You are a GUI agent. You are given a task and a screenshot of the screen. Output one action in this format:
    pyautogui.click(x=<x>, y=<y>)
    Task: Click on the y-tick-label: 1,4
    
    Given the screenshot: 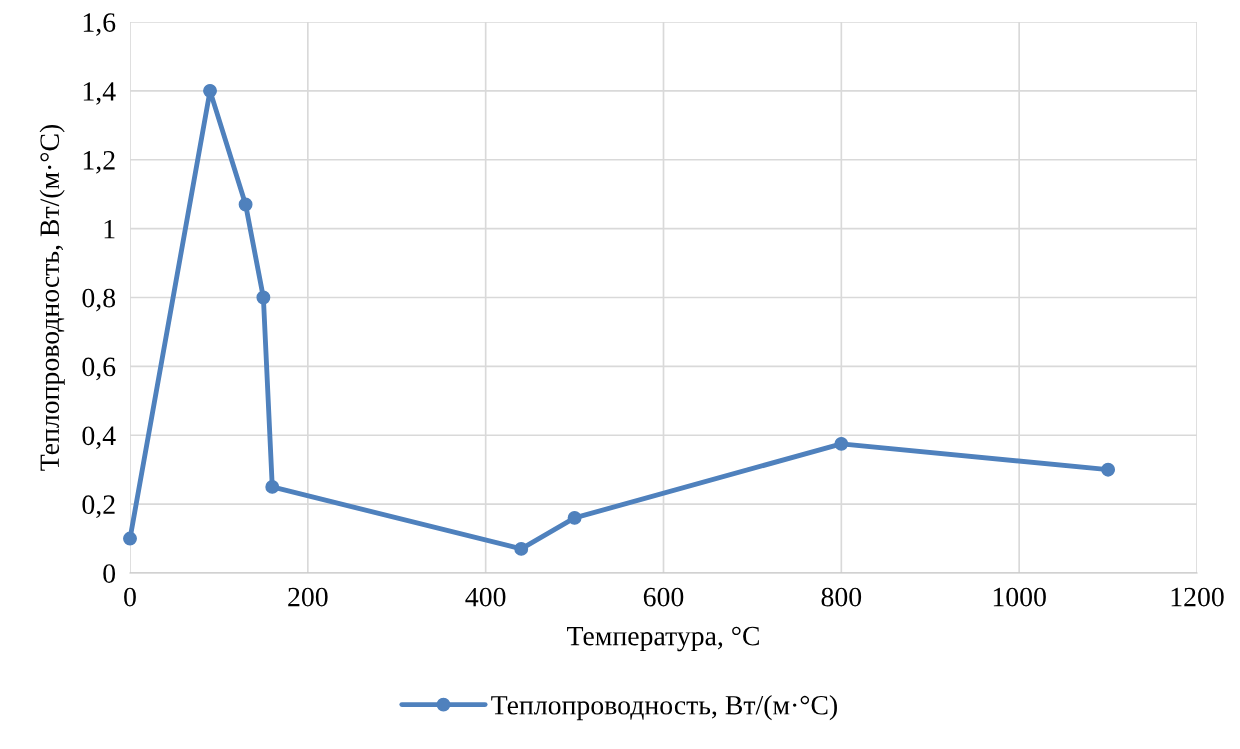 What is the action you would take?
    pyautogui.click(x=99, y=93)
    